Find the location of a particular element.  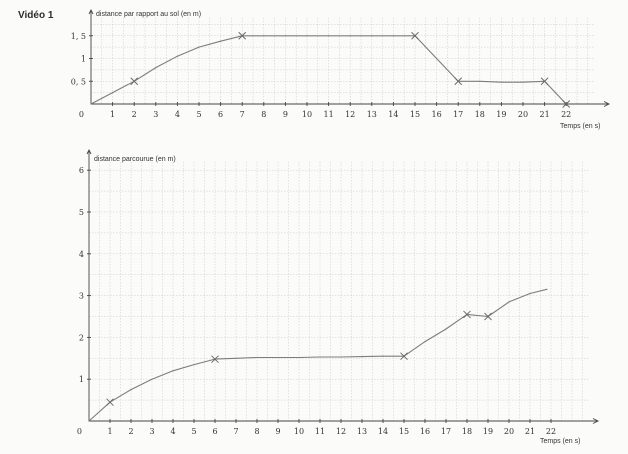

video-label: Vidéo 1 is located at coordinates (36, 15).